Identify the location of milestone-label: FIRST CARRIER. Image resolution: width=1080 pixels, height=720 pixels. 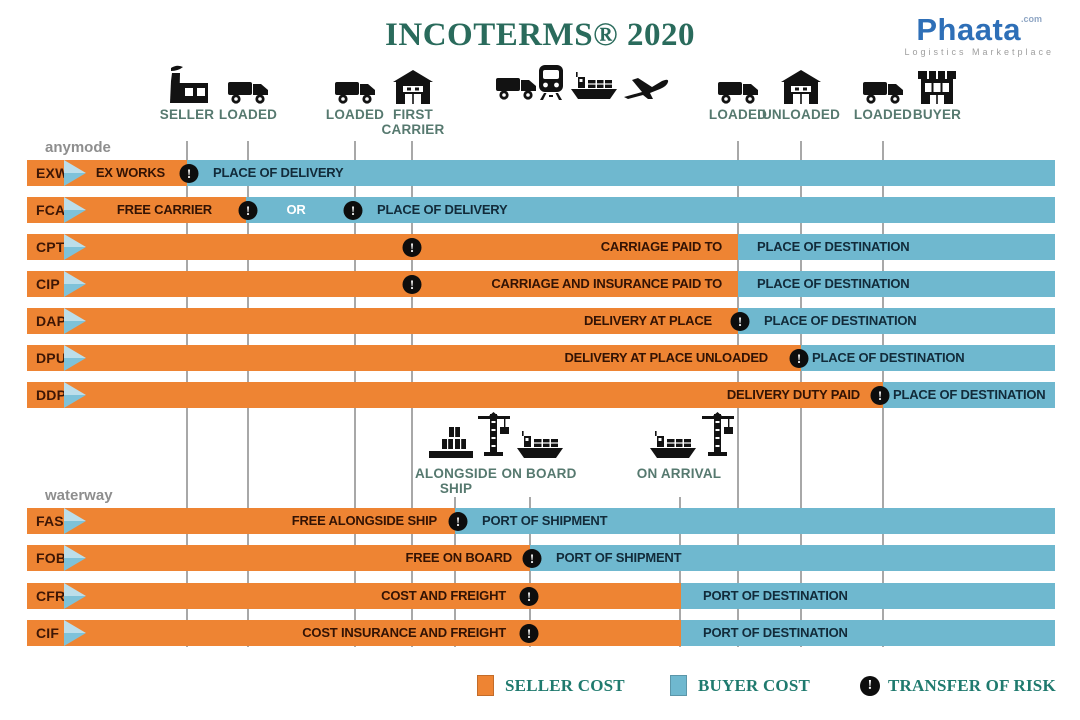
(413, 122).